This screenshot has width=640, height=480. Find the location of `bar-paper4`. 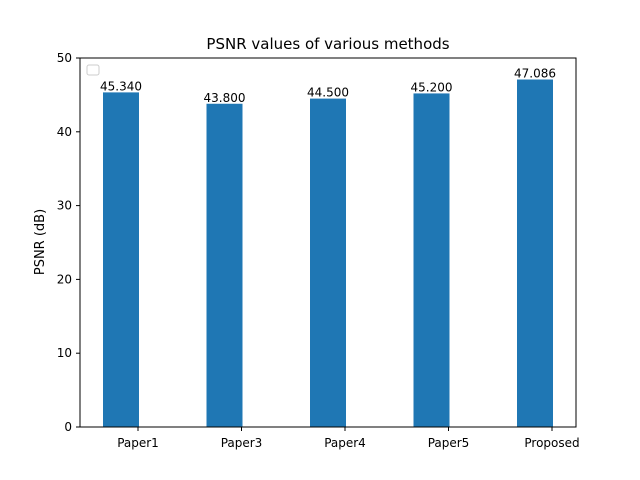

bar-paper4 is located at coordinates (328, 262).